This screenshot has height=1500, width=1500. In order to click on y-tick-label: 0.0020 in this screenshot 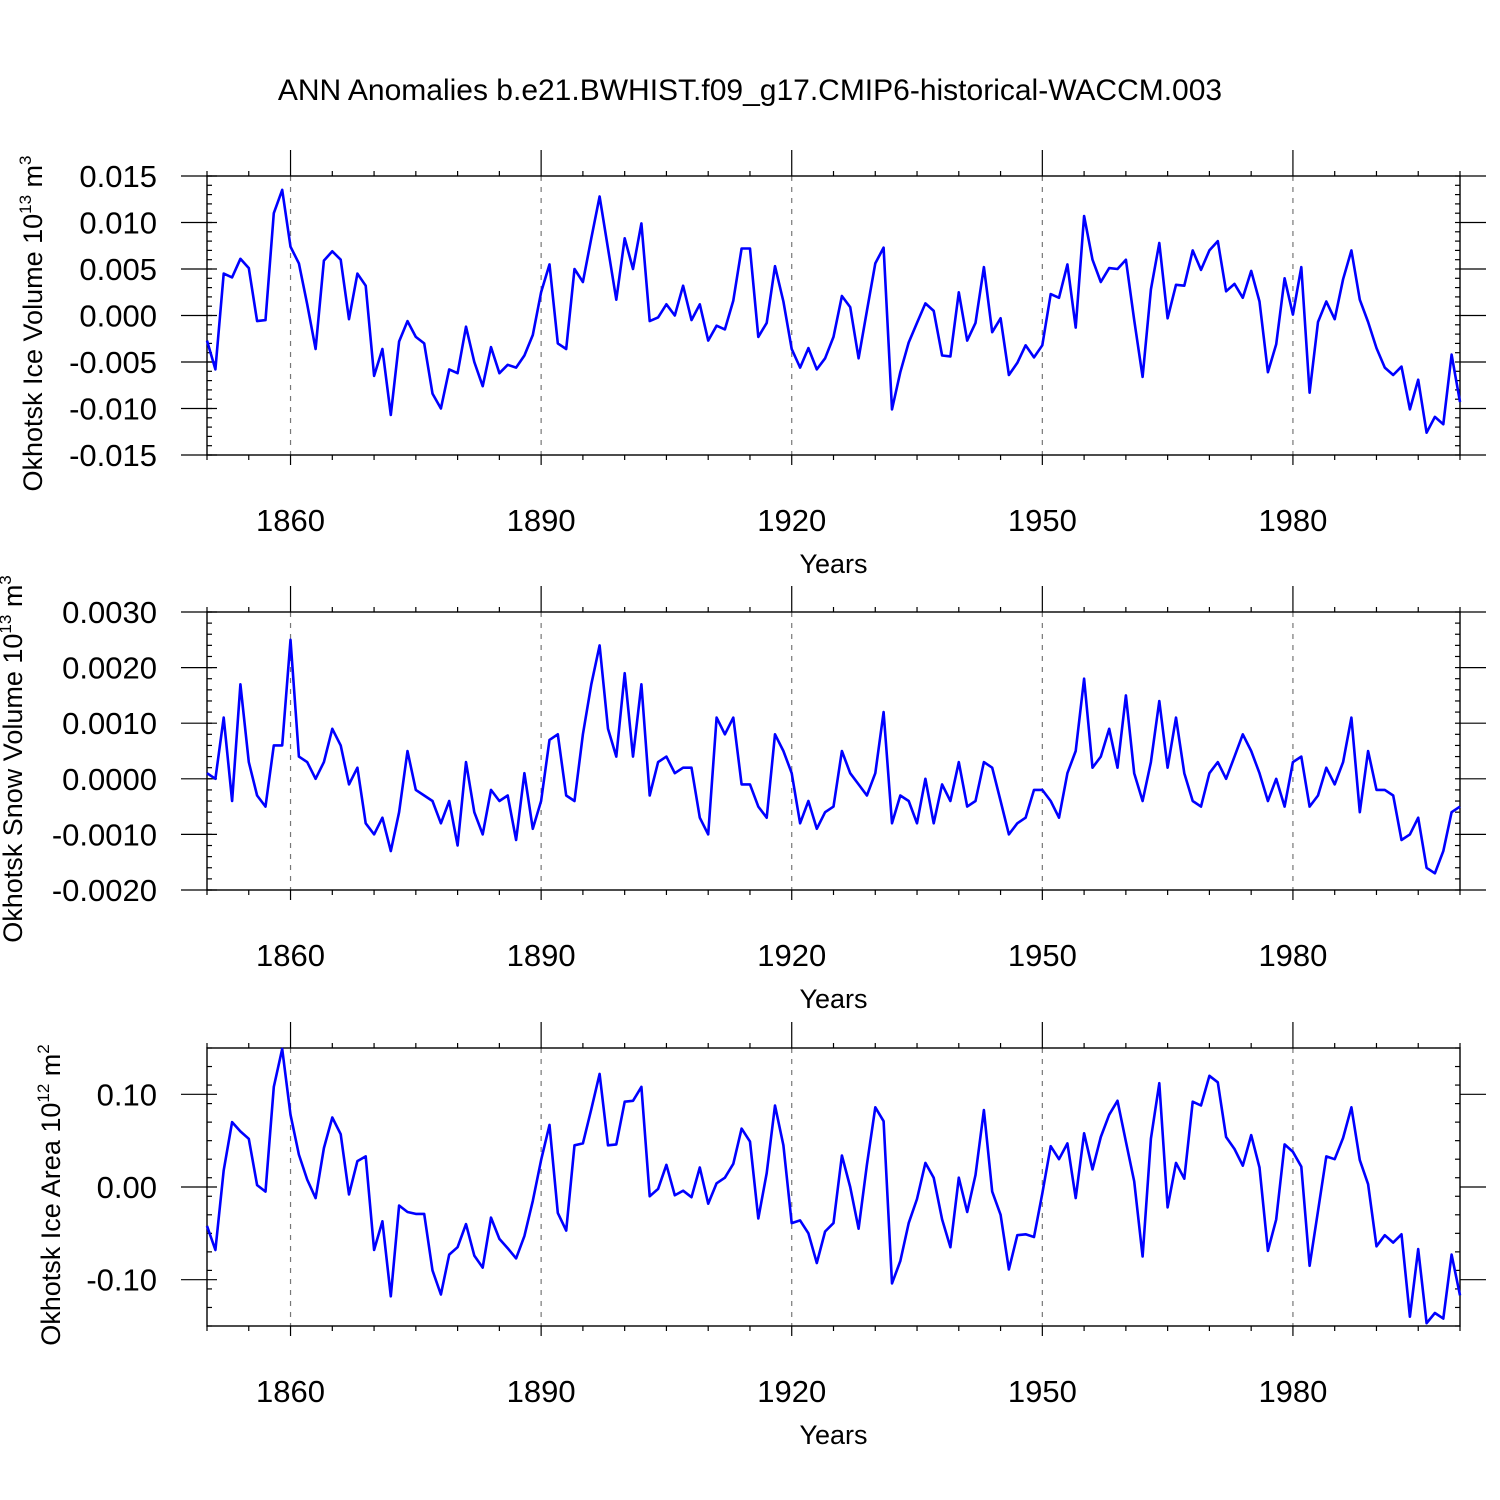, I will do `click(109, 668)`.